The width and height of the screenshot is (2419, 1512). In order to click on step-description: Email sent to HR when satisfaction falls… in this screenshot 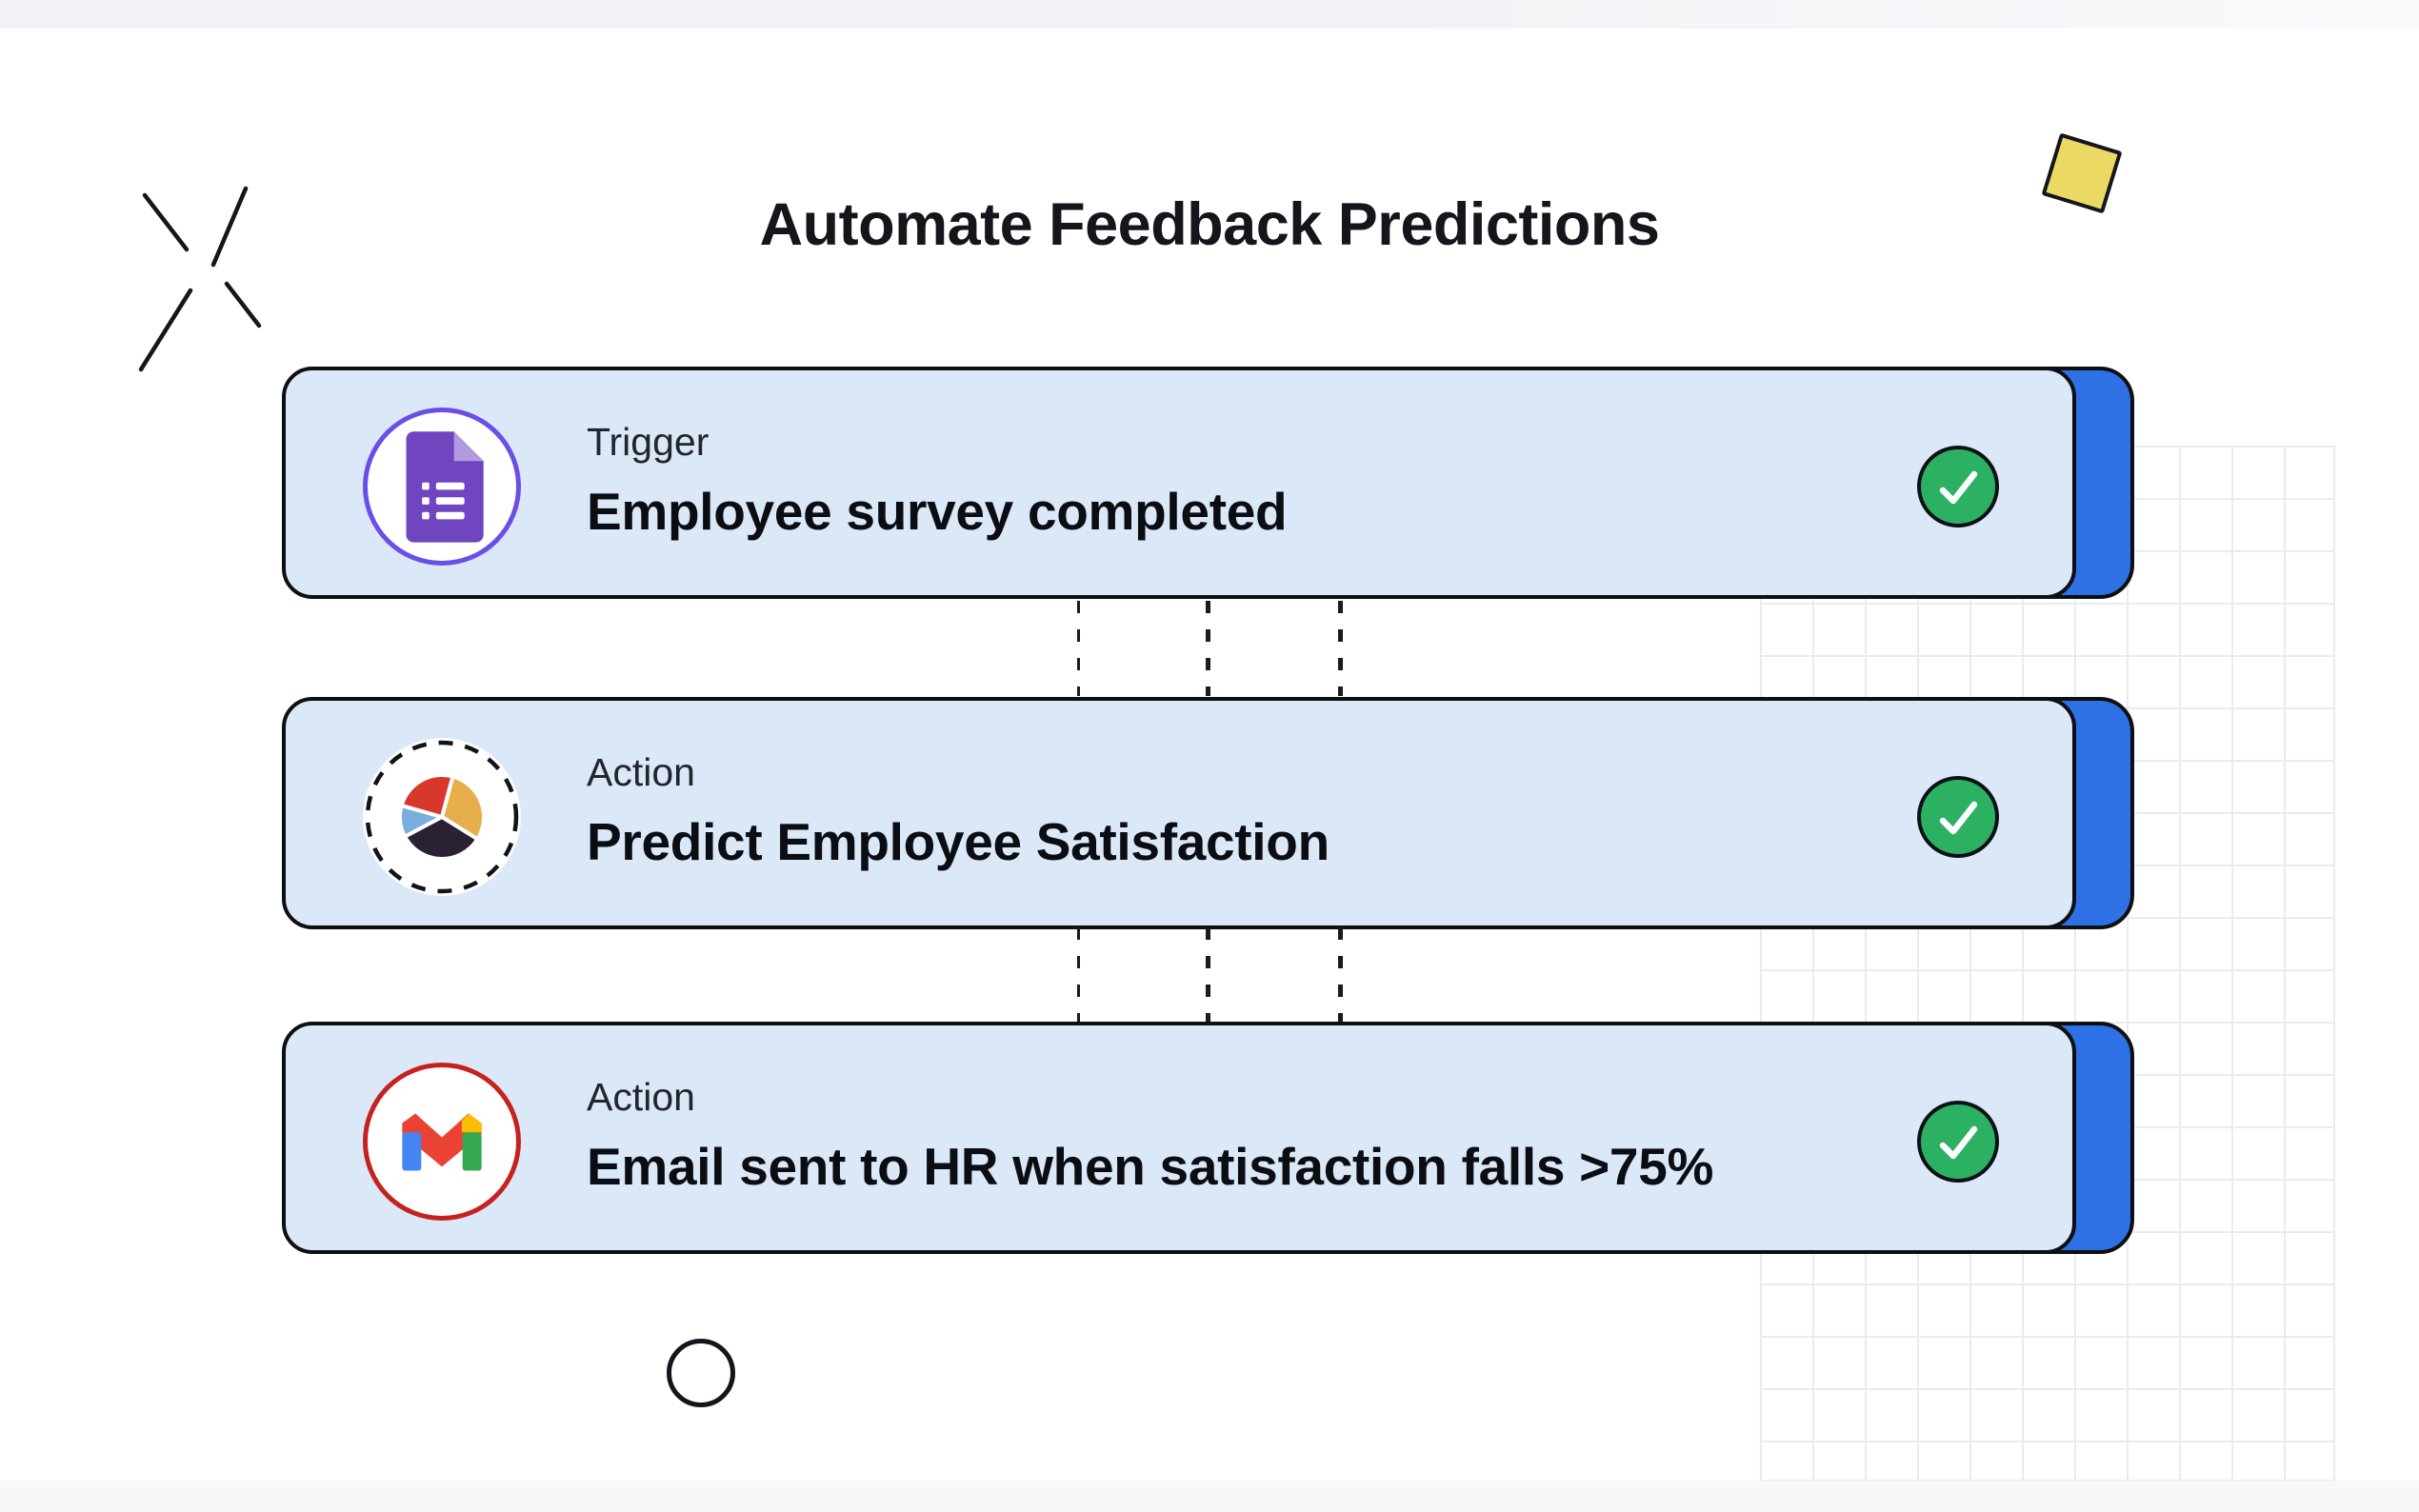, I will do `click(1150, 1167)`.